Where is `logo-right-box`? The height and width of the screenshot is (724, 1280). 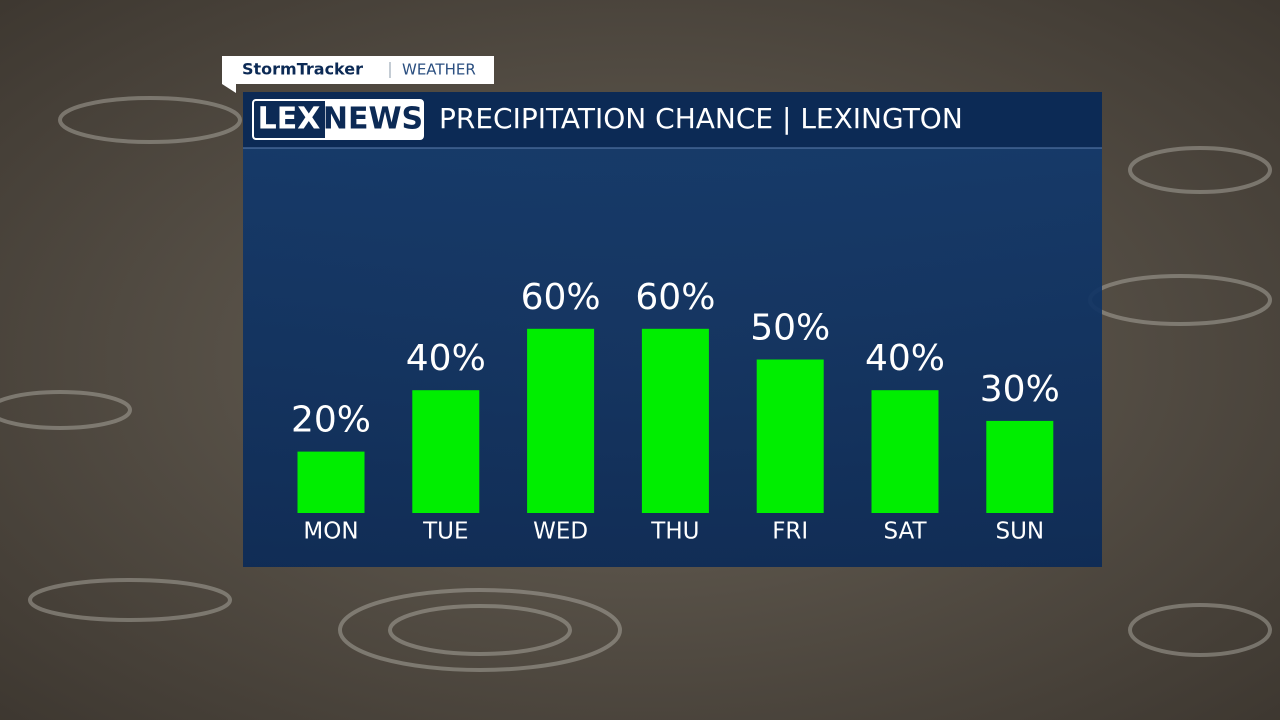 logo-right-box is located at coordinates (373, 119).